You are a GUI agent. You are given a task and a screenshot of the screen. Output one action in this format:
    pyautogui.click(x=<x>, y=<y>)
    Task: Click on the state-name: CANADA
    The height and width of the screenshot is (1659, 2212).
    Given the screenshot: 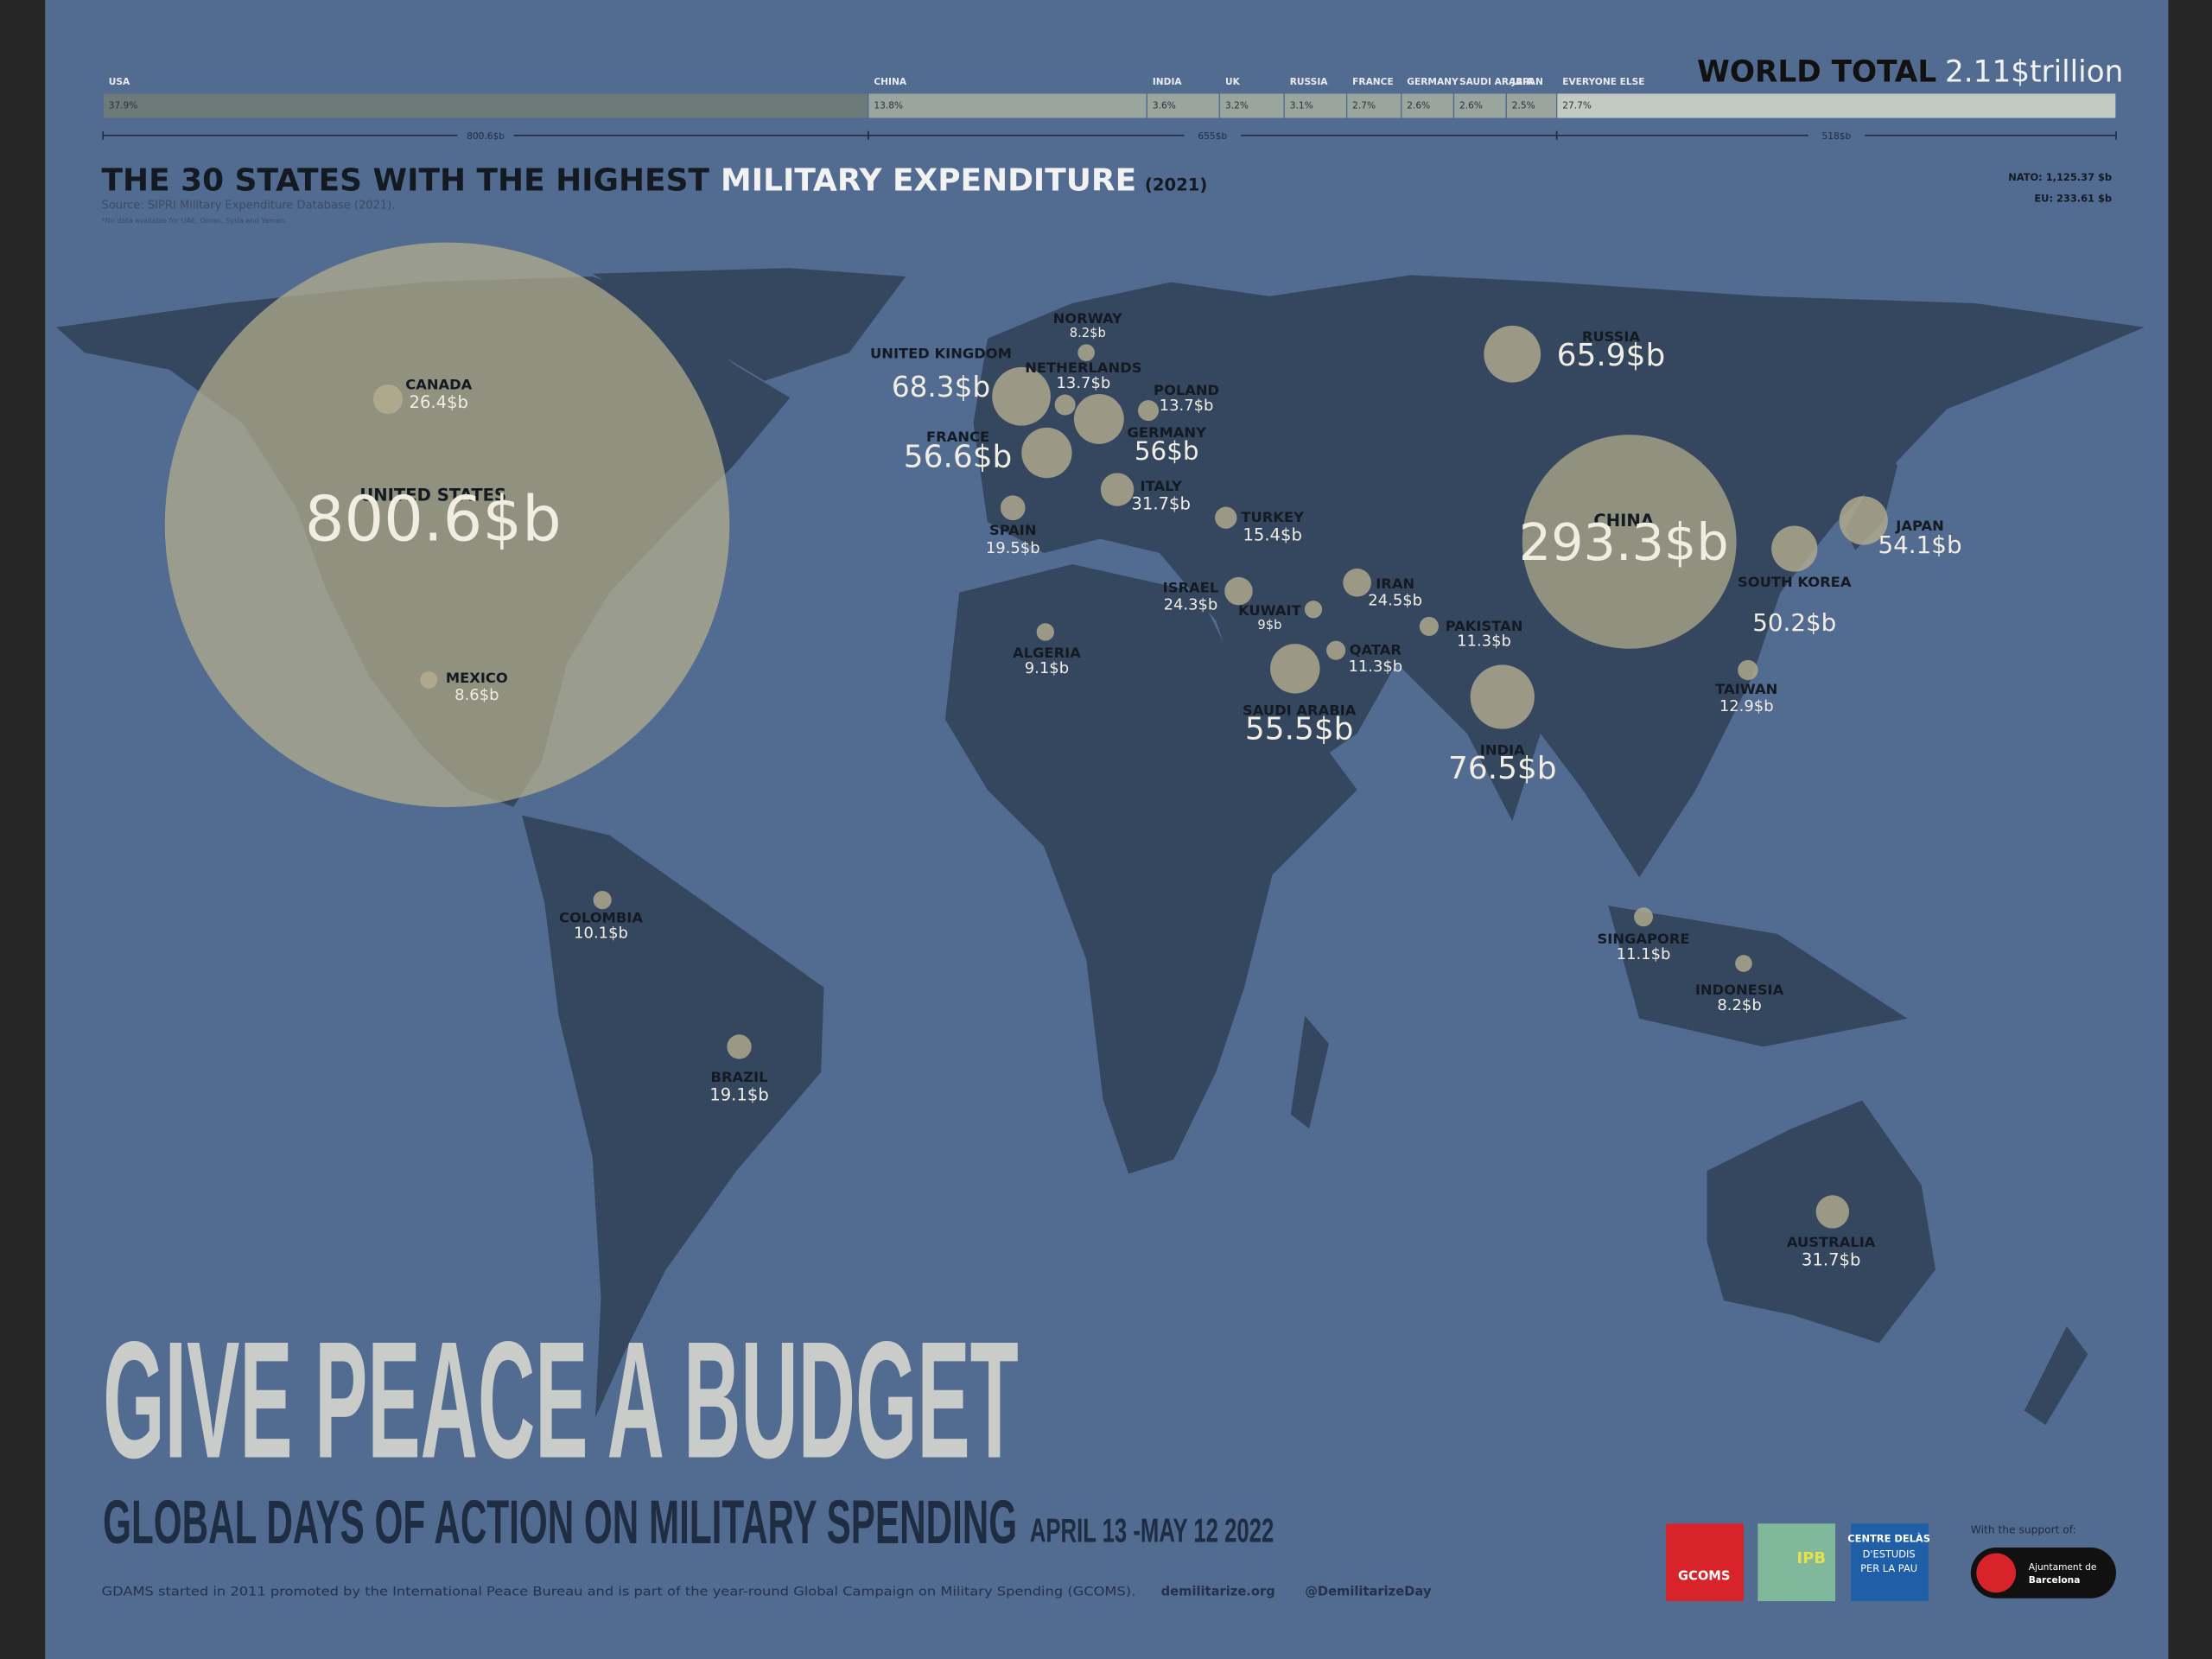 What is the action you would take?
    pyautogui.click(x=438, y=385)
    